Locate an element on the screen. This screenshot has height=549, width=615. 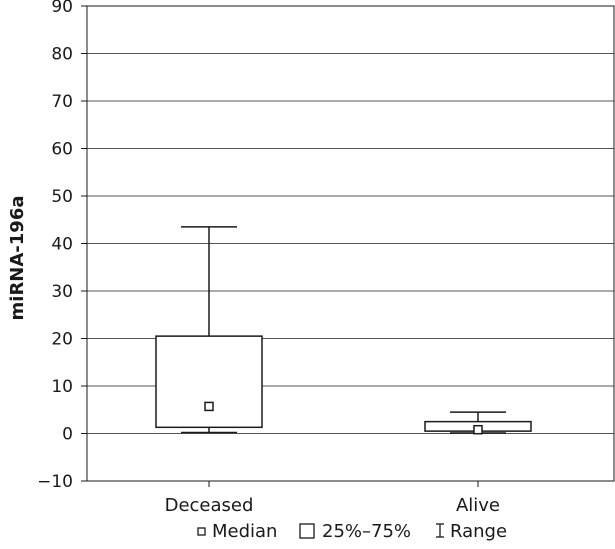
y-tick-label: 10 is located at coordinates (62, 387).